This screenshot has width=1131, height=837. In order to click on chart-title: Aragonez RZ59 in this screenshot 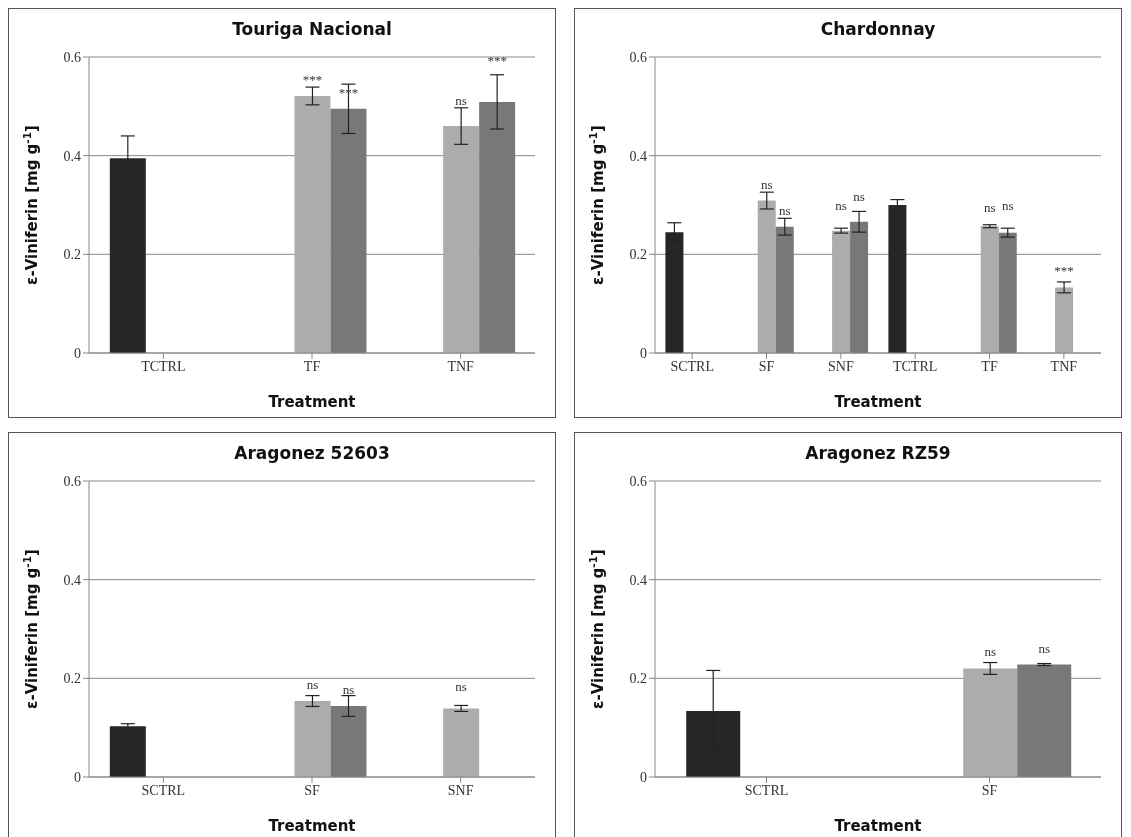, I will do `click(878, 453)`.